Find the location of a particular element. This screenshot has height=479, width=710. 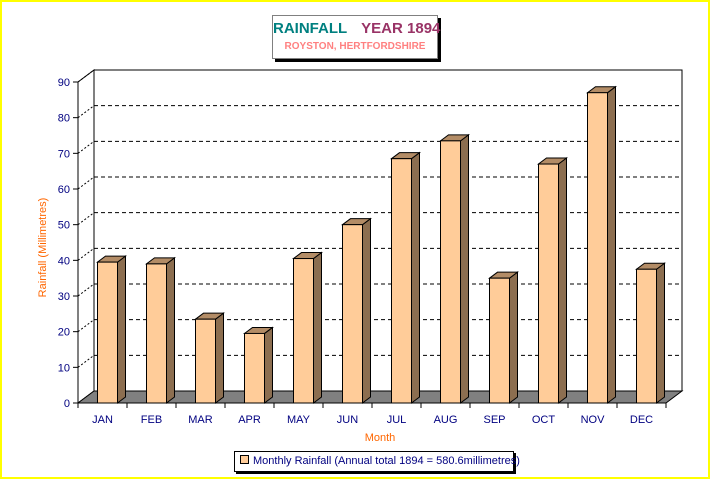

x-tick-label: SEP is located at coordinates (494, 420).